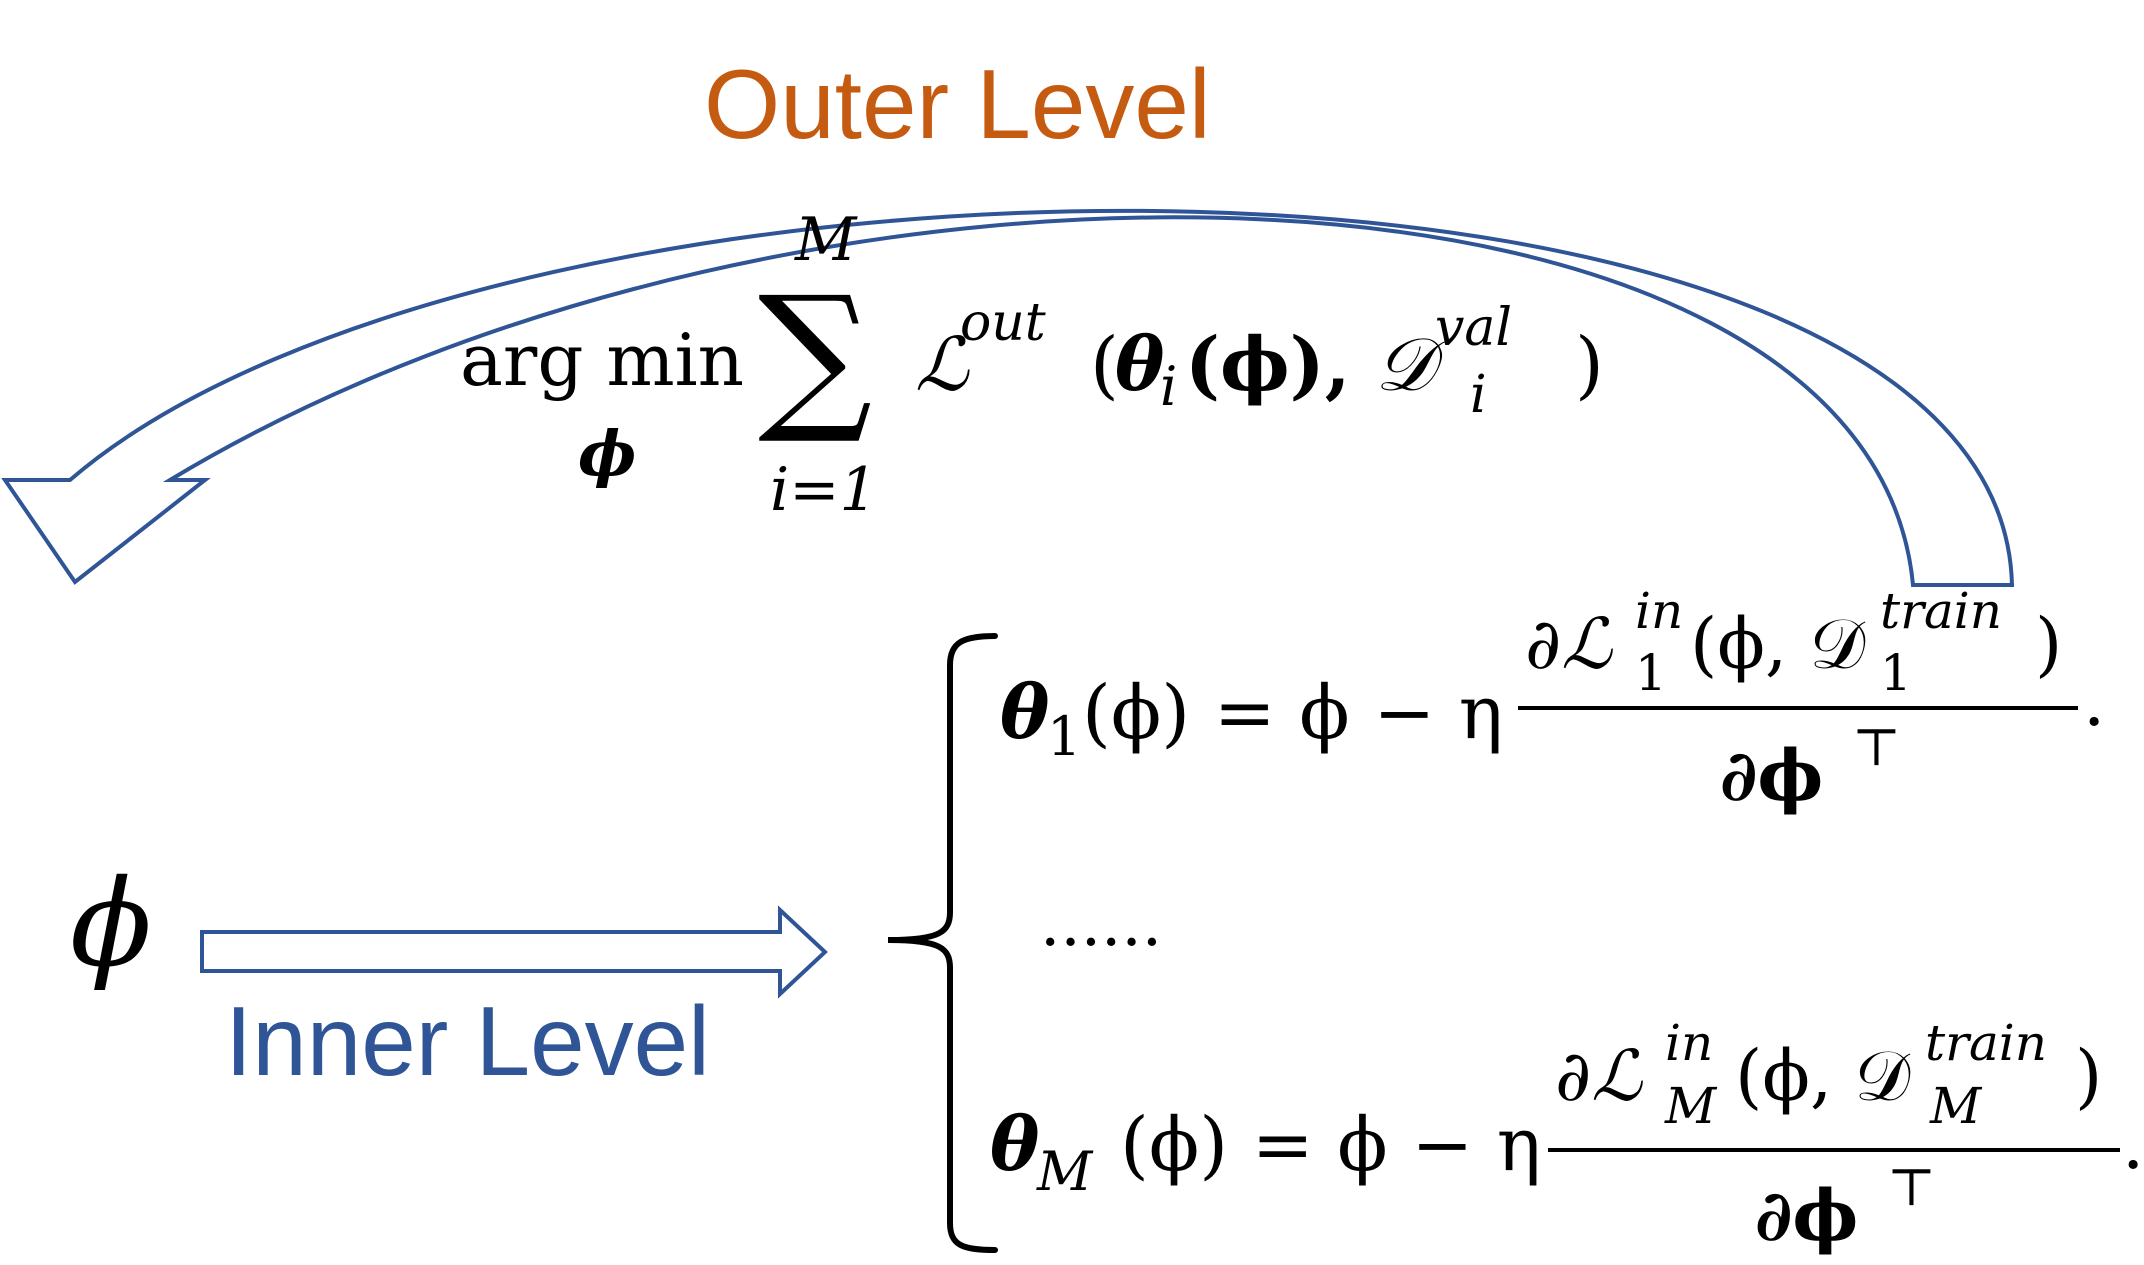  What do you see at coordinates (1003, 323) in the screenshot?
I see `loss-superscript: out` at bounding box center [1003, 323].